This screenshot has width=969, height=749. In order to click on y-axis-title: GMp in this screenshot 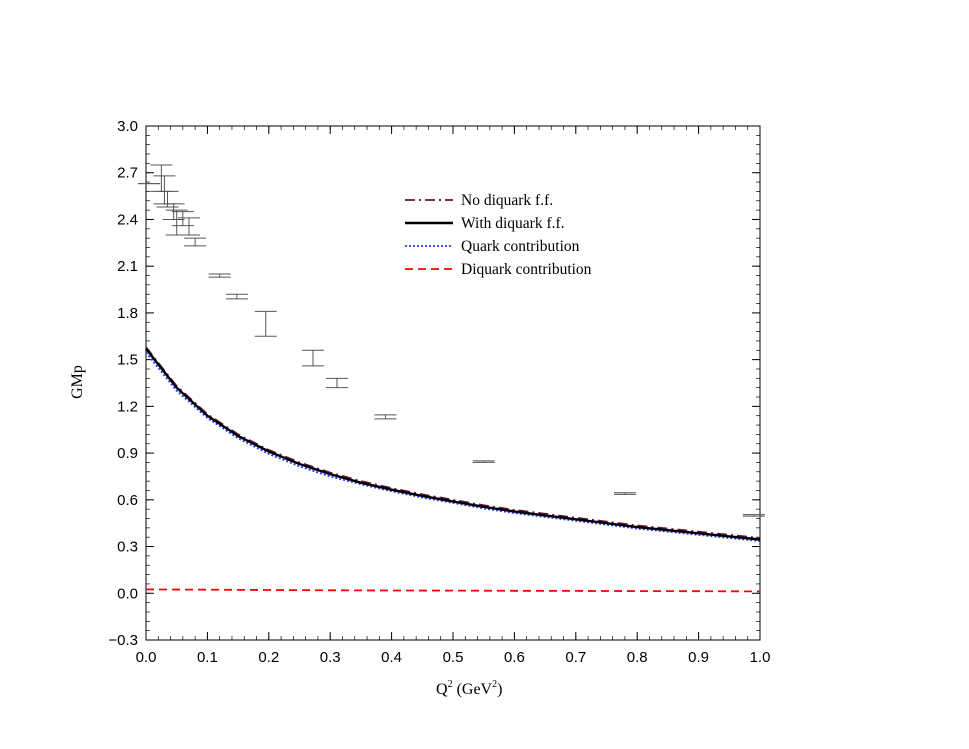, I will do `click(77, 382)`.